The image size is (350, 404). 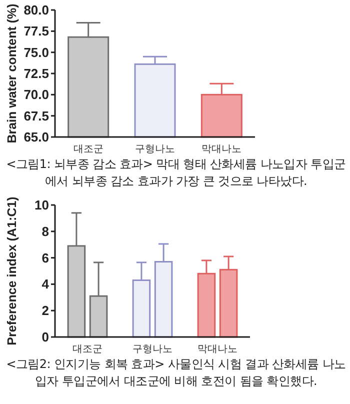 I want to click on y-tick-label: 4, so click(x=46, y=284).